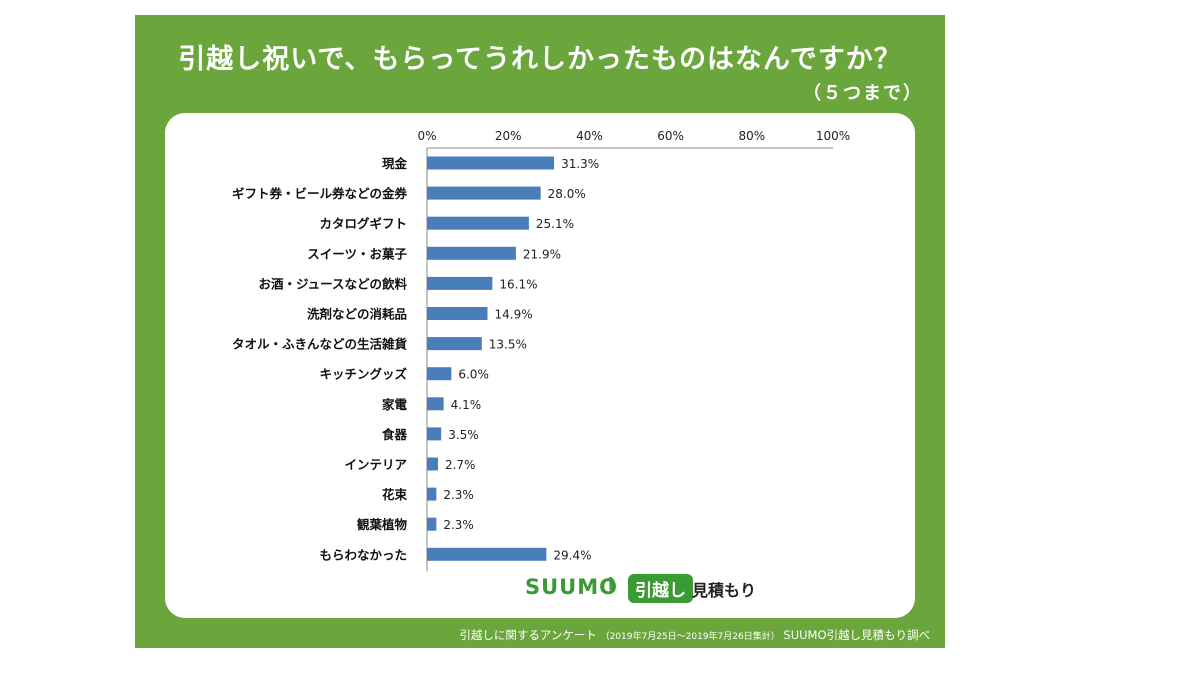  What do you see at coordinates (611, 584) in the screenshot?
I see `arrow-up-icon: ↑` at bounding box center [611, 584].